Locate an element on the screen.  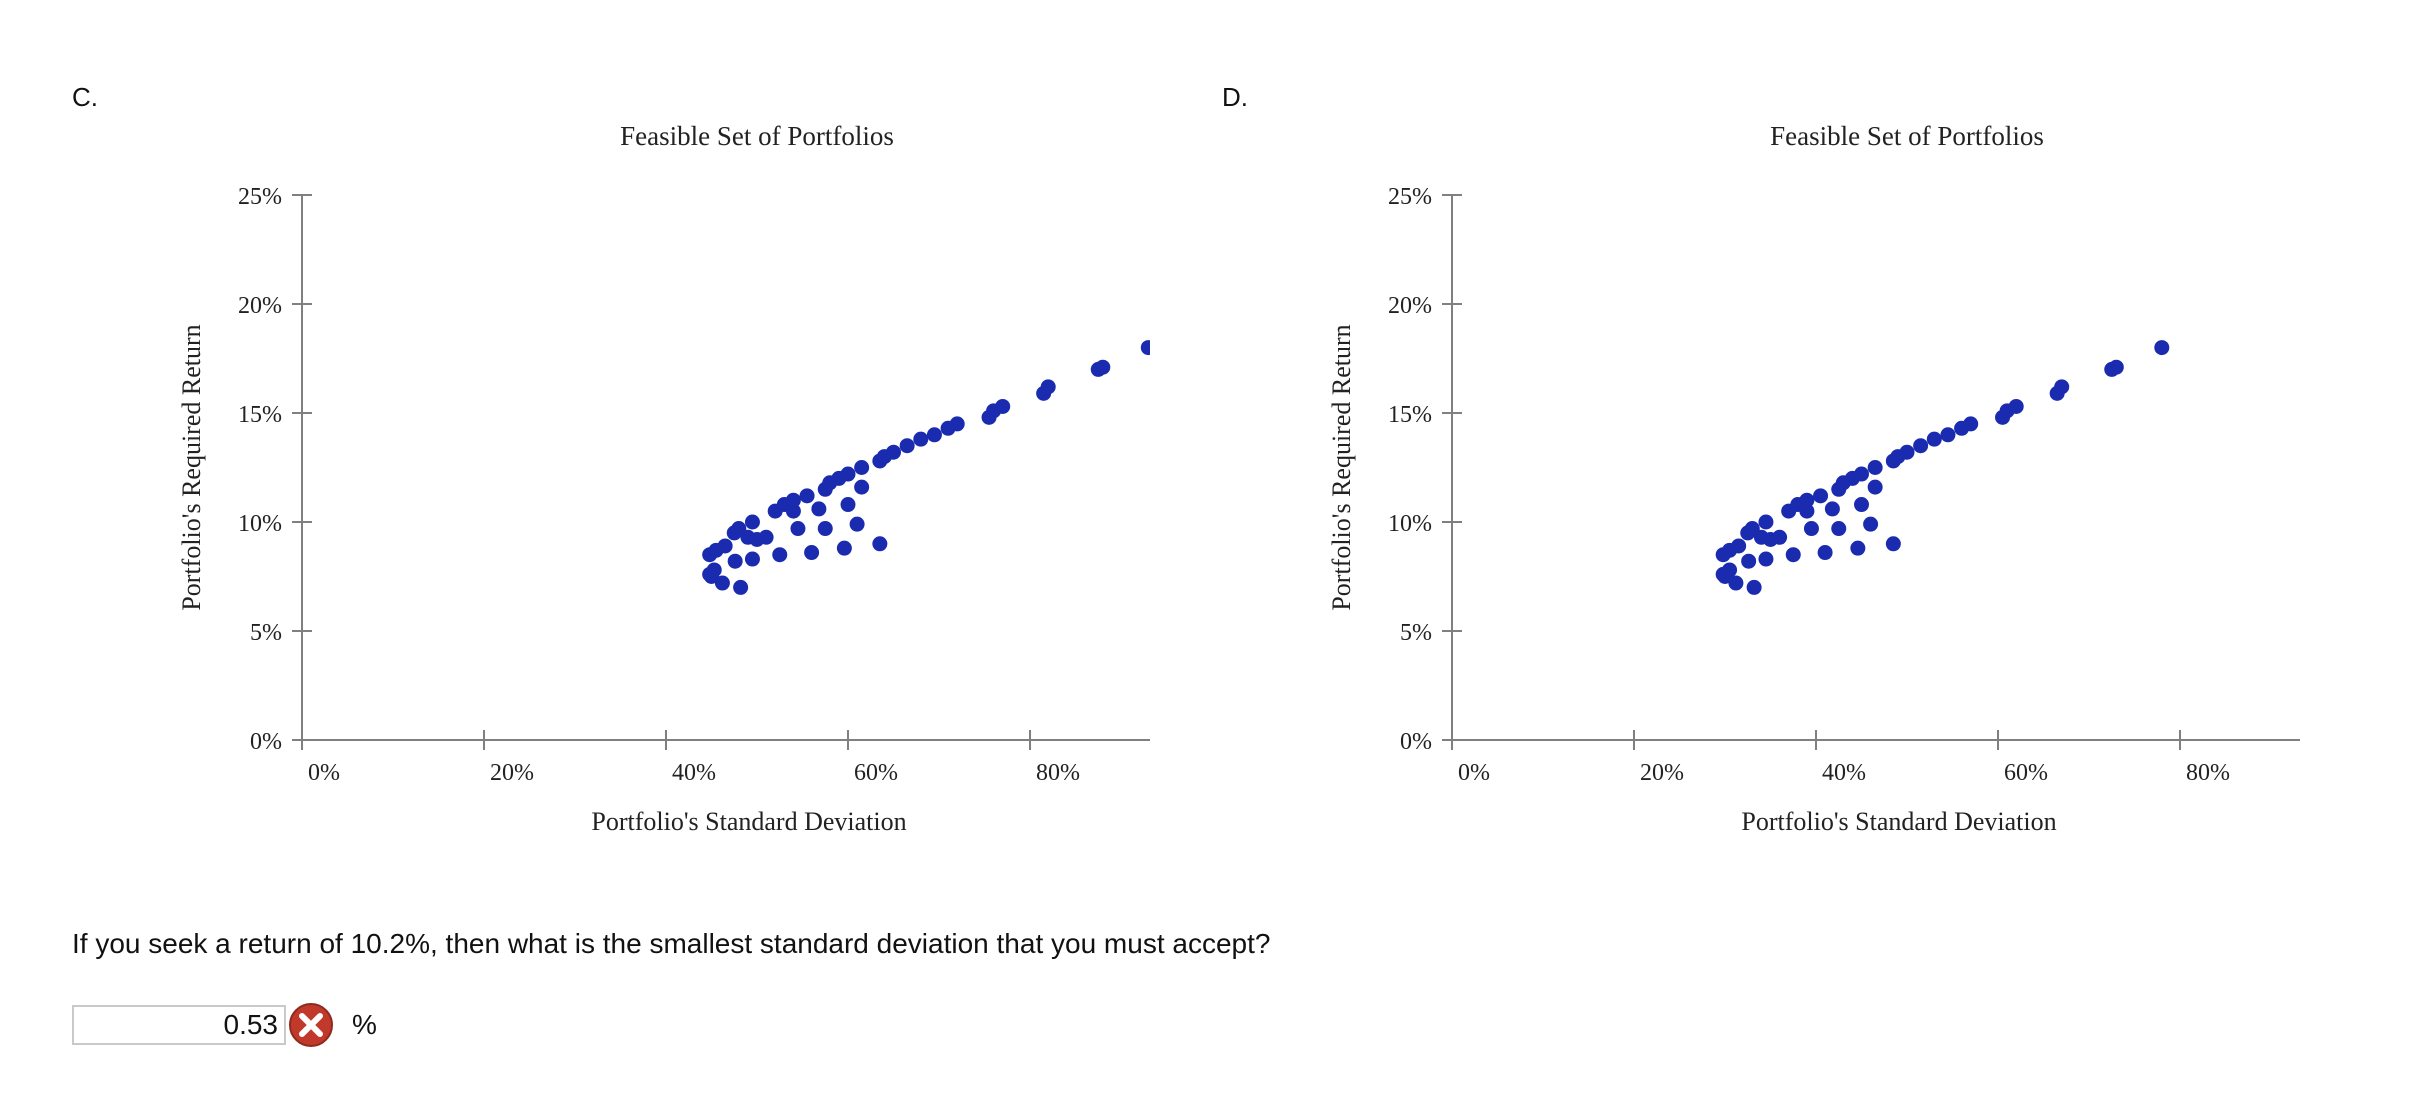
percent-unit: % is located at coordinates (364, 1024).